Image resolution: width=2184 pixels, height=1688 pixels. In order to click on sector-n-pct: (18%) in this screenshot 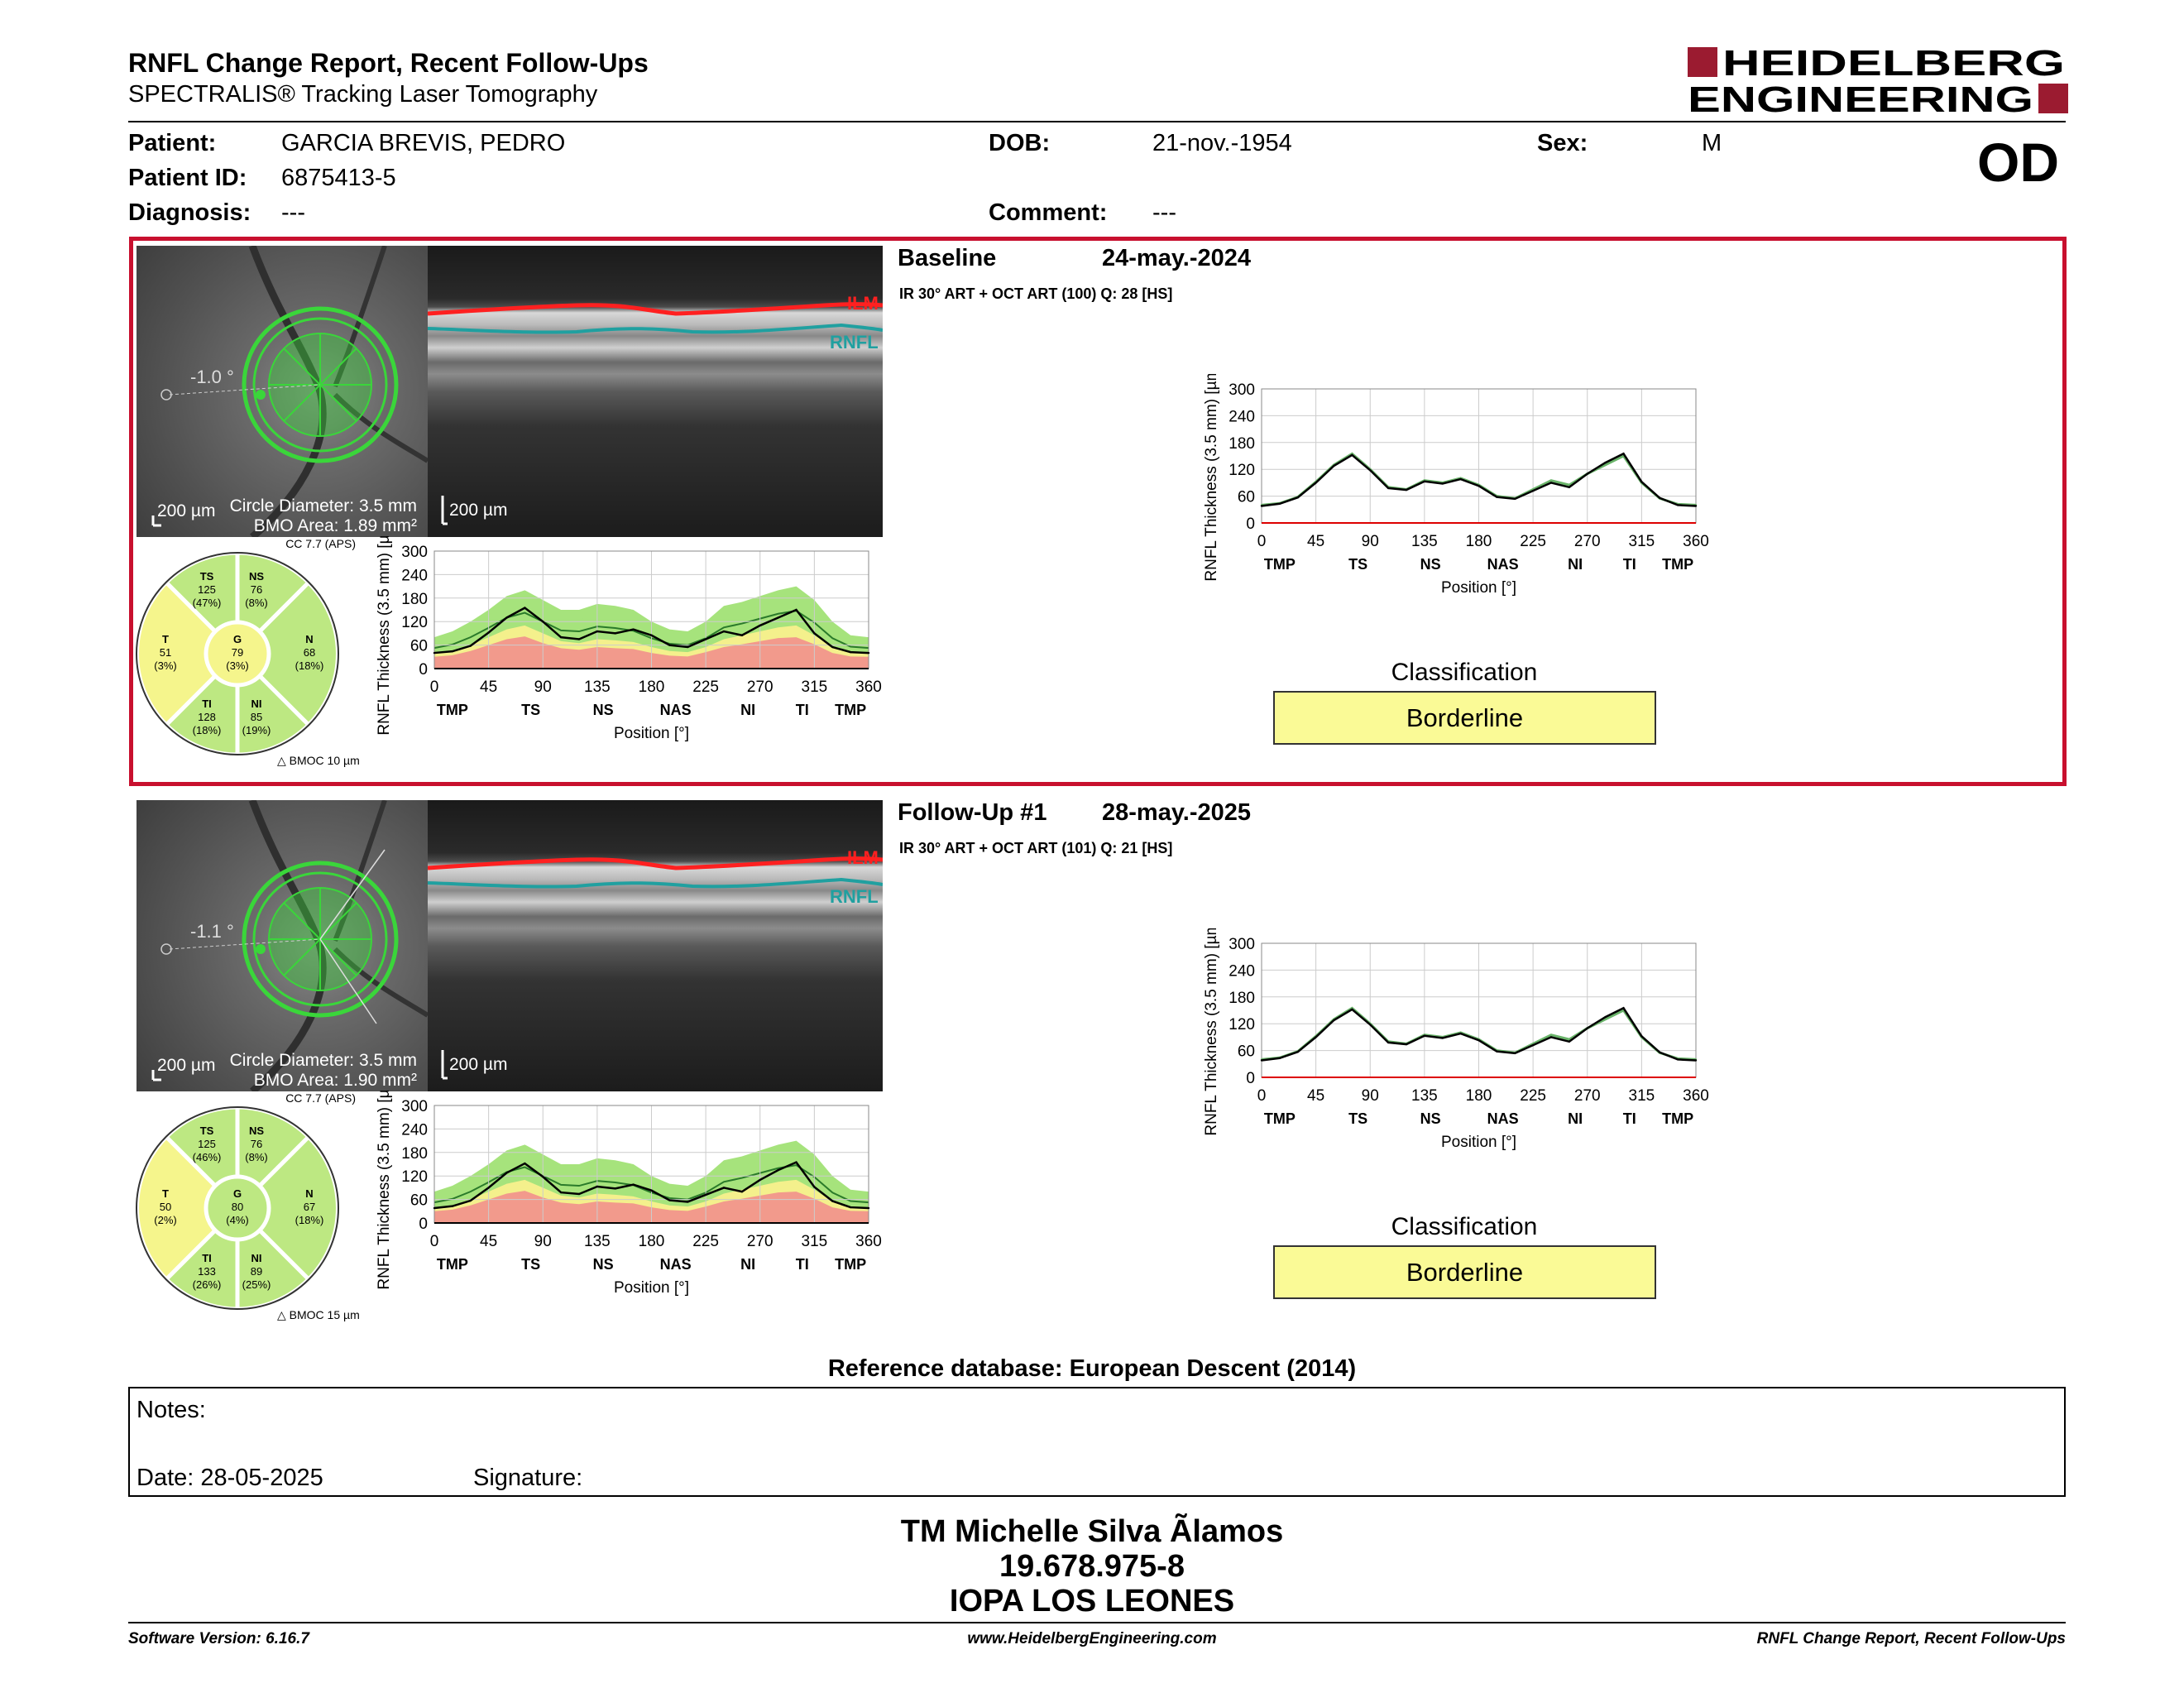, I will do `click(309, 1220)`.